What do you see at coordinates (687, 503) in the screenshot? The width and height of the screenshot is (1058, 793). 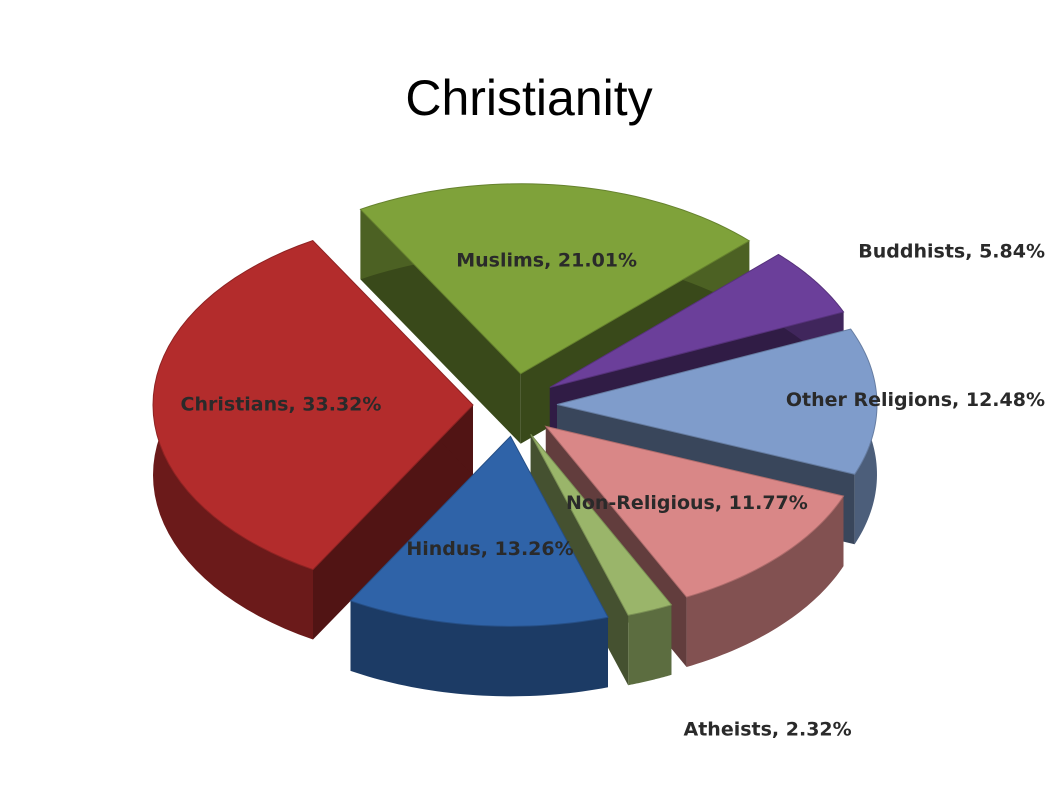 I see `data-label: Non-Religious, 11.77%` at bounding box center [687, 503].